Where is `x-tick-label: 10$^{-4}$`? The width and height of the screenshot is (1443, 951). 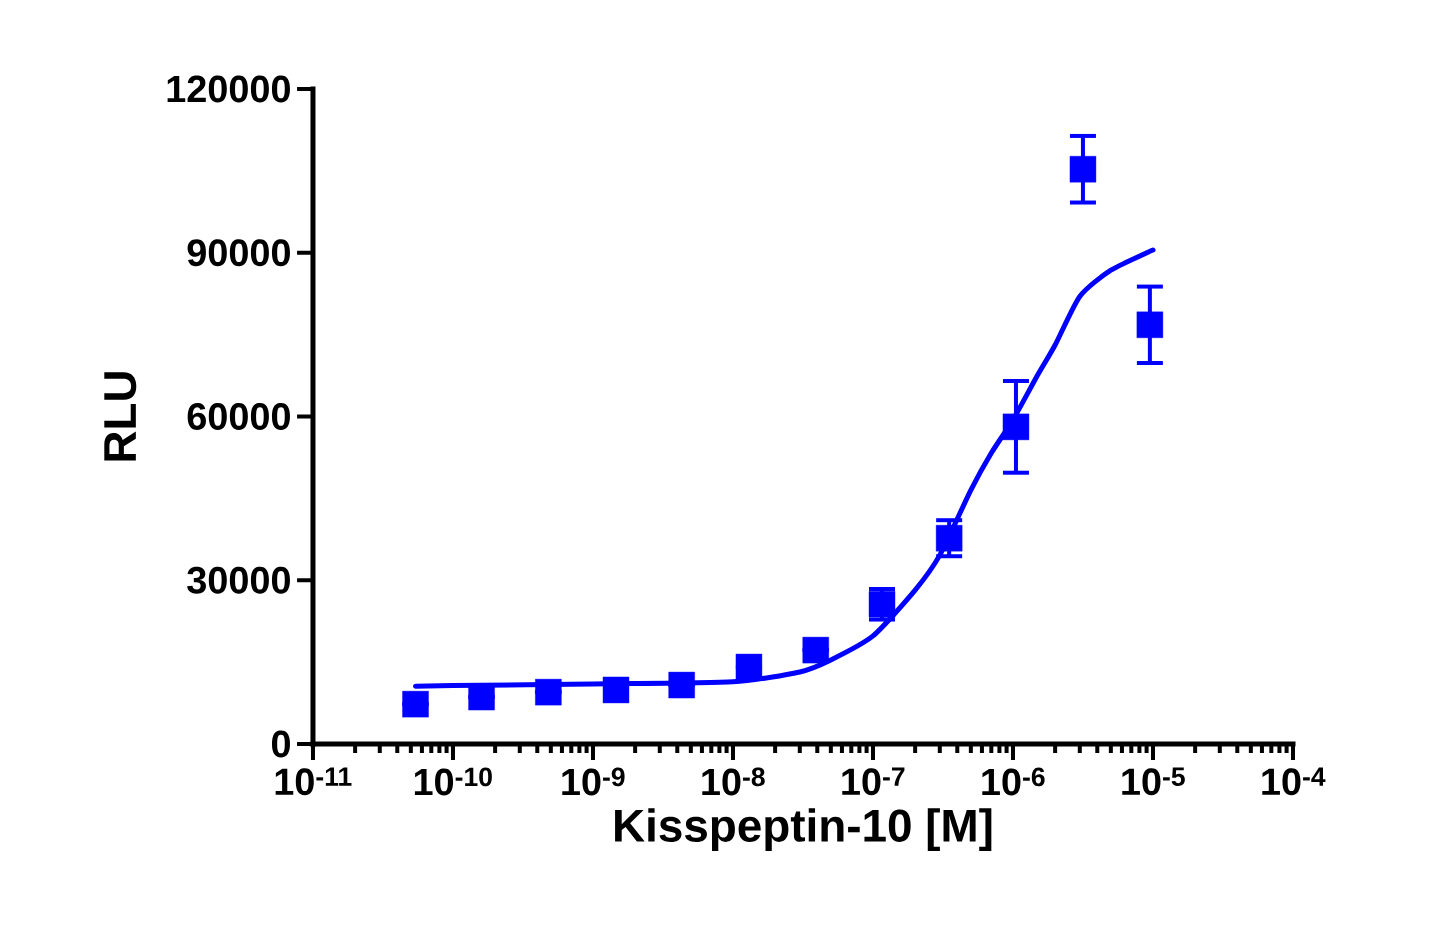
x-tick-label: 10$^{-4}$ is located at coordinates (1294, 781).